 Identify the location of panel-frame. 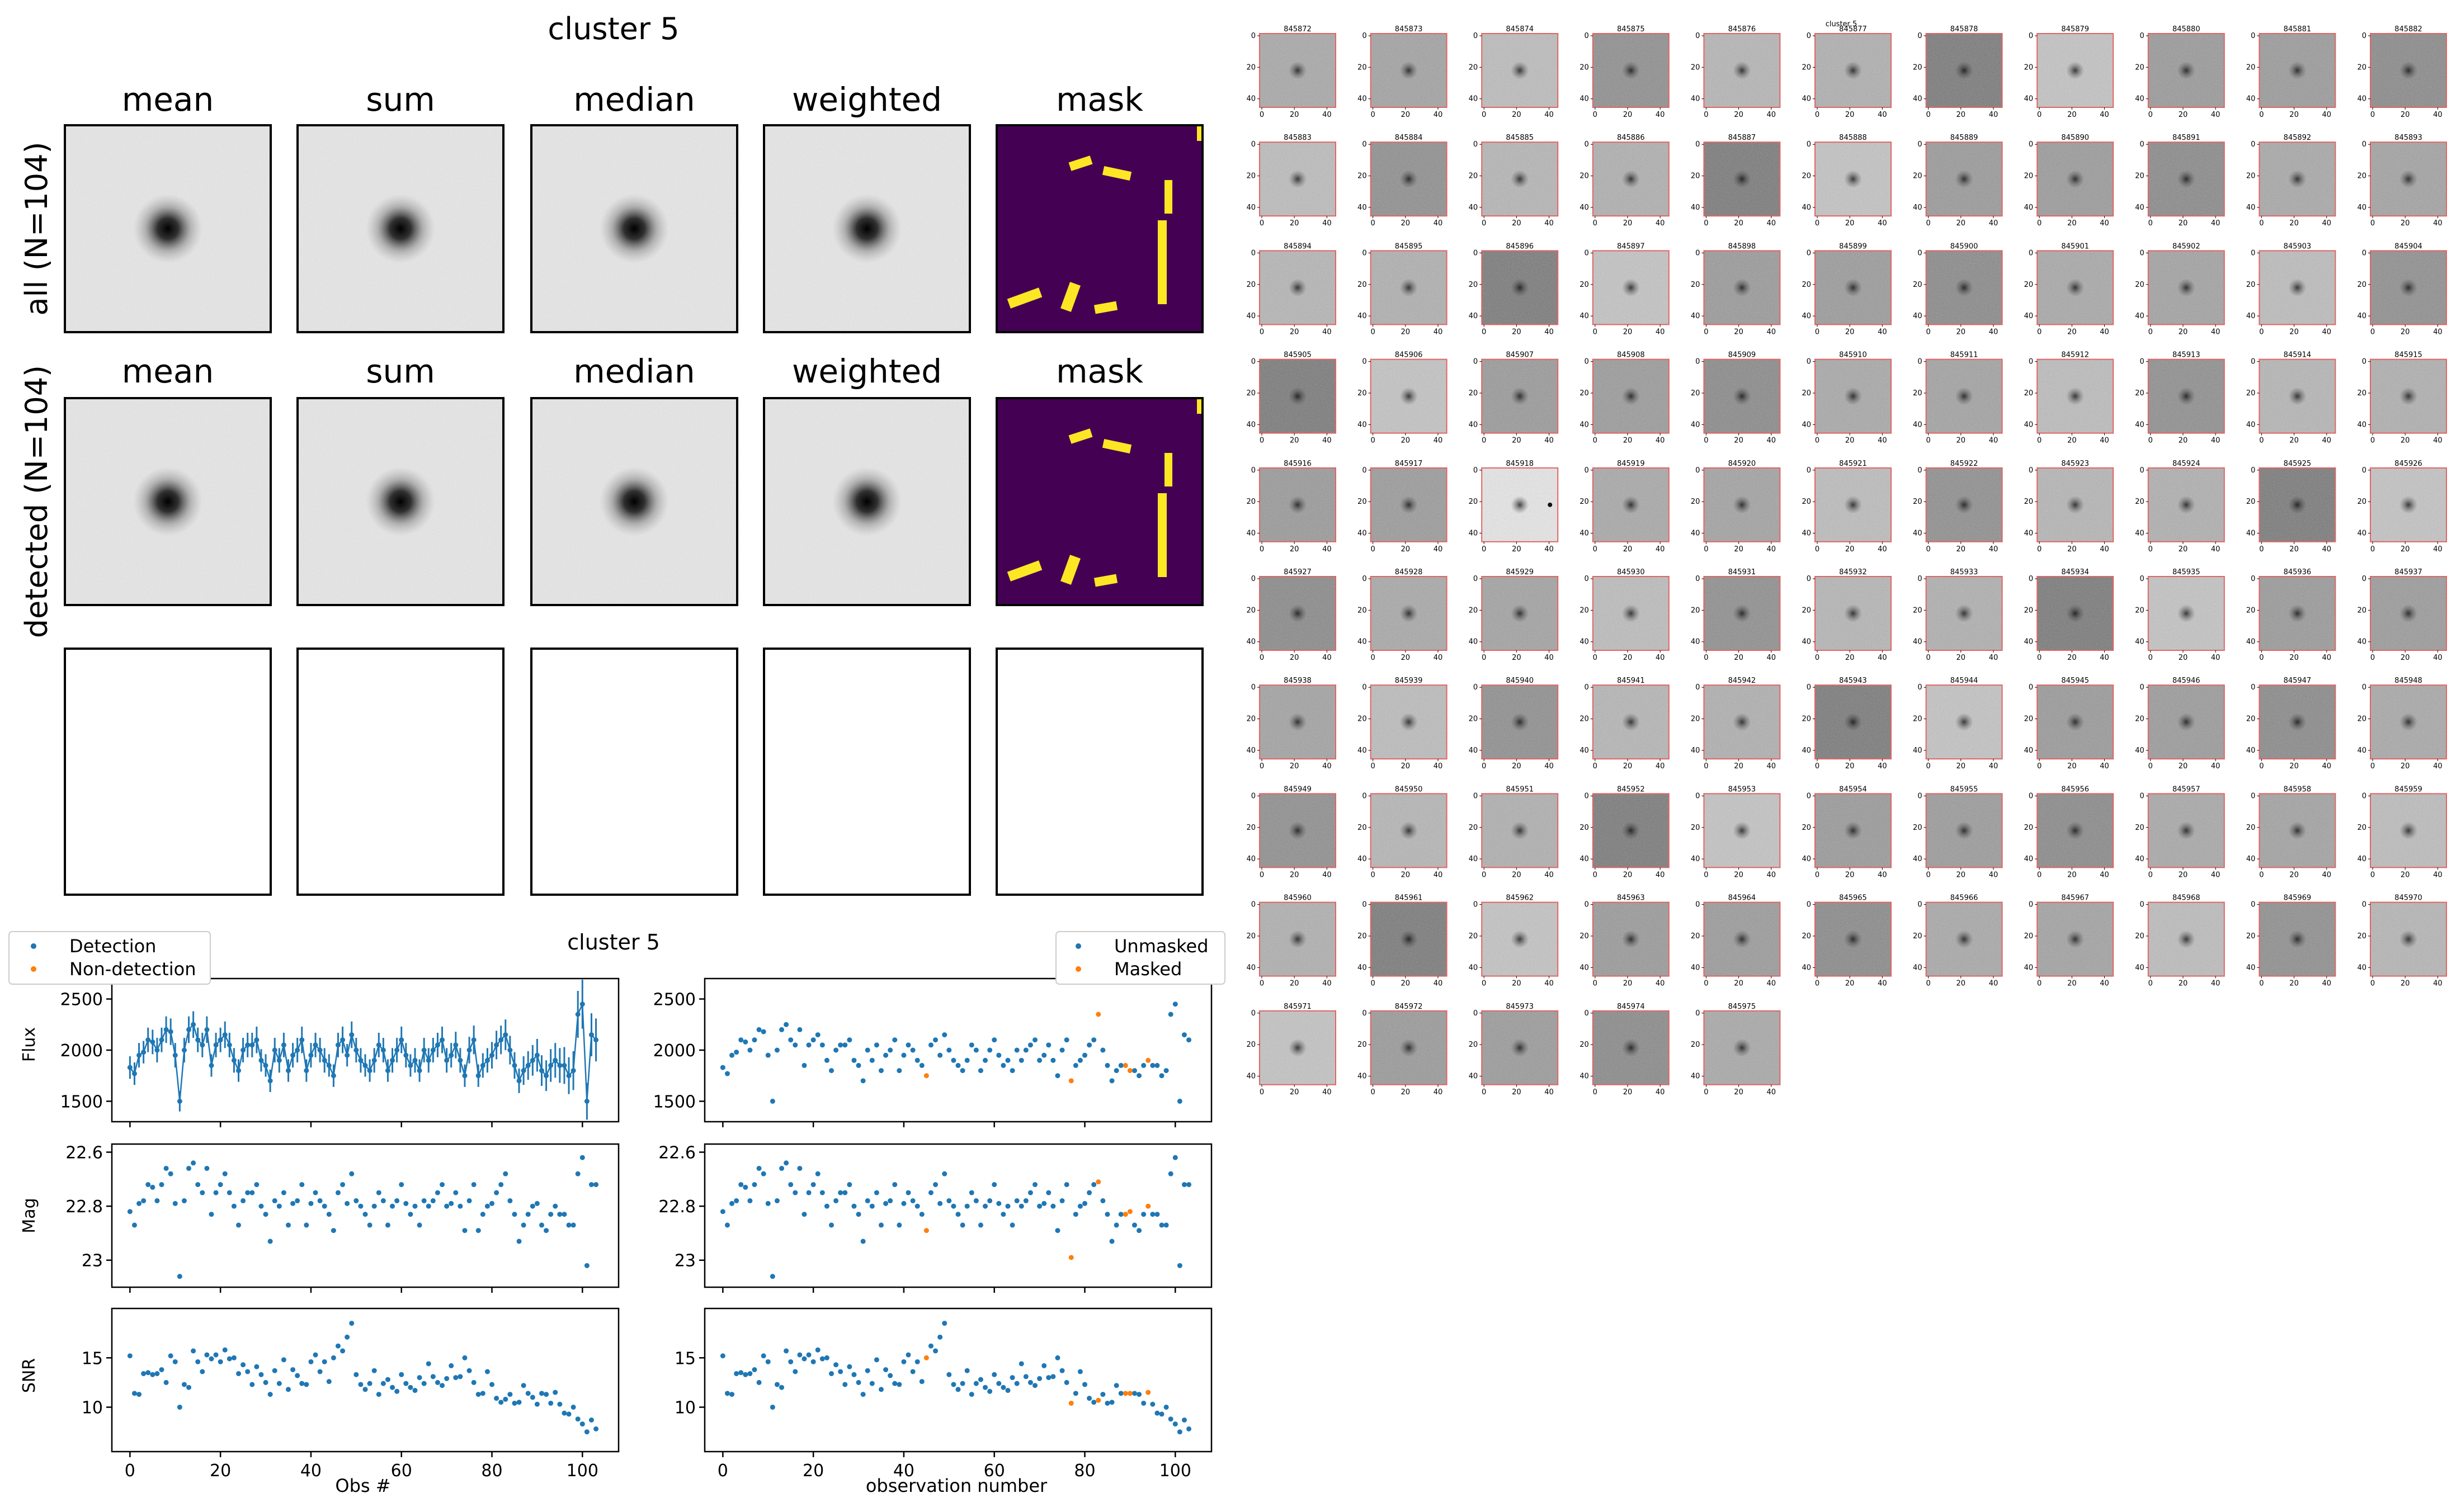
(400, 501).